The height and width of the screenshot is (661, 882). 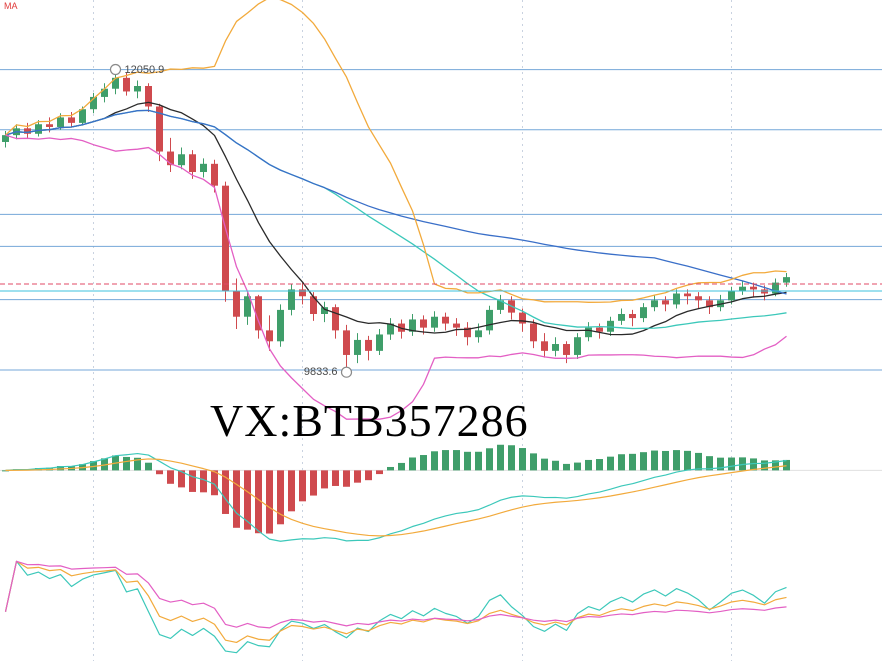 What do you see at coordinates (115, 69) in the screenshot?
I see `high-marker-circle` at bounding box center [115, 69].